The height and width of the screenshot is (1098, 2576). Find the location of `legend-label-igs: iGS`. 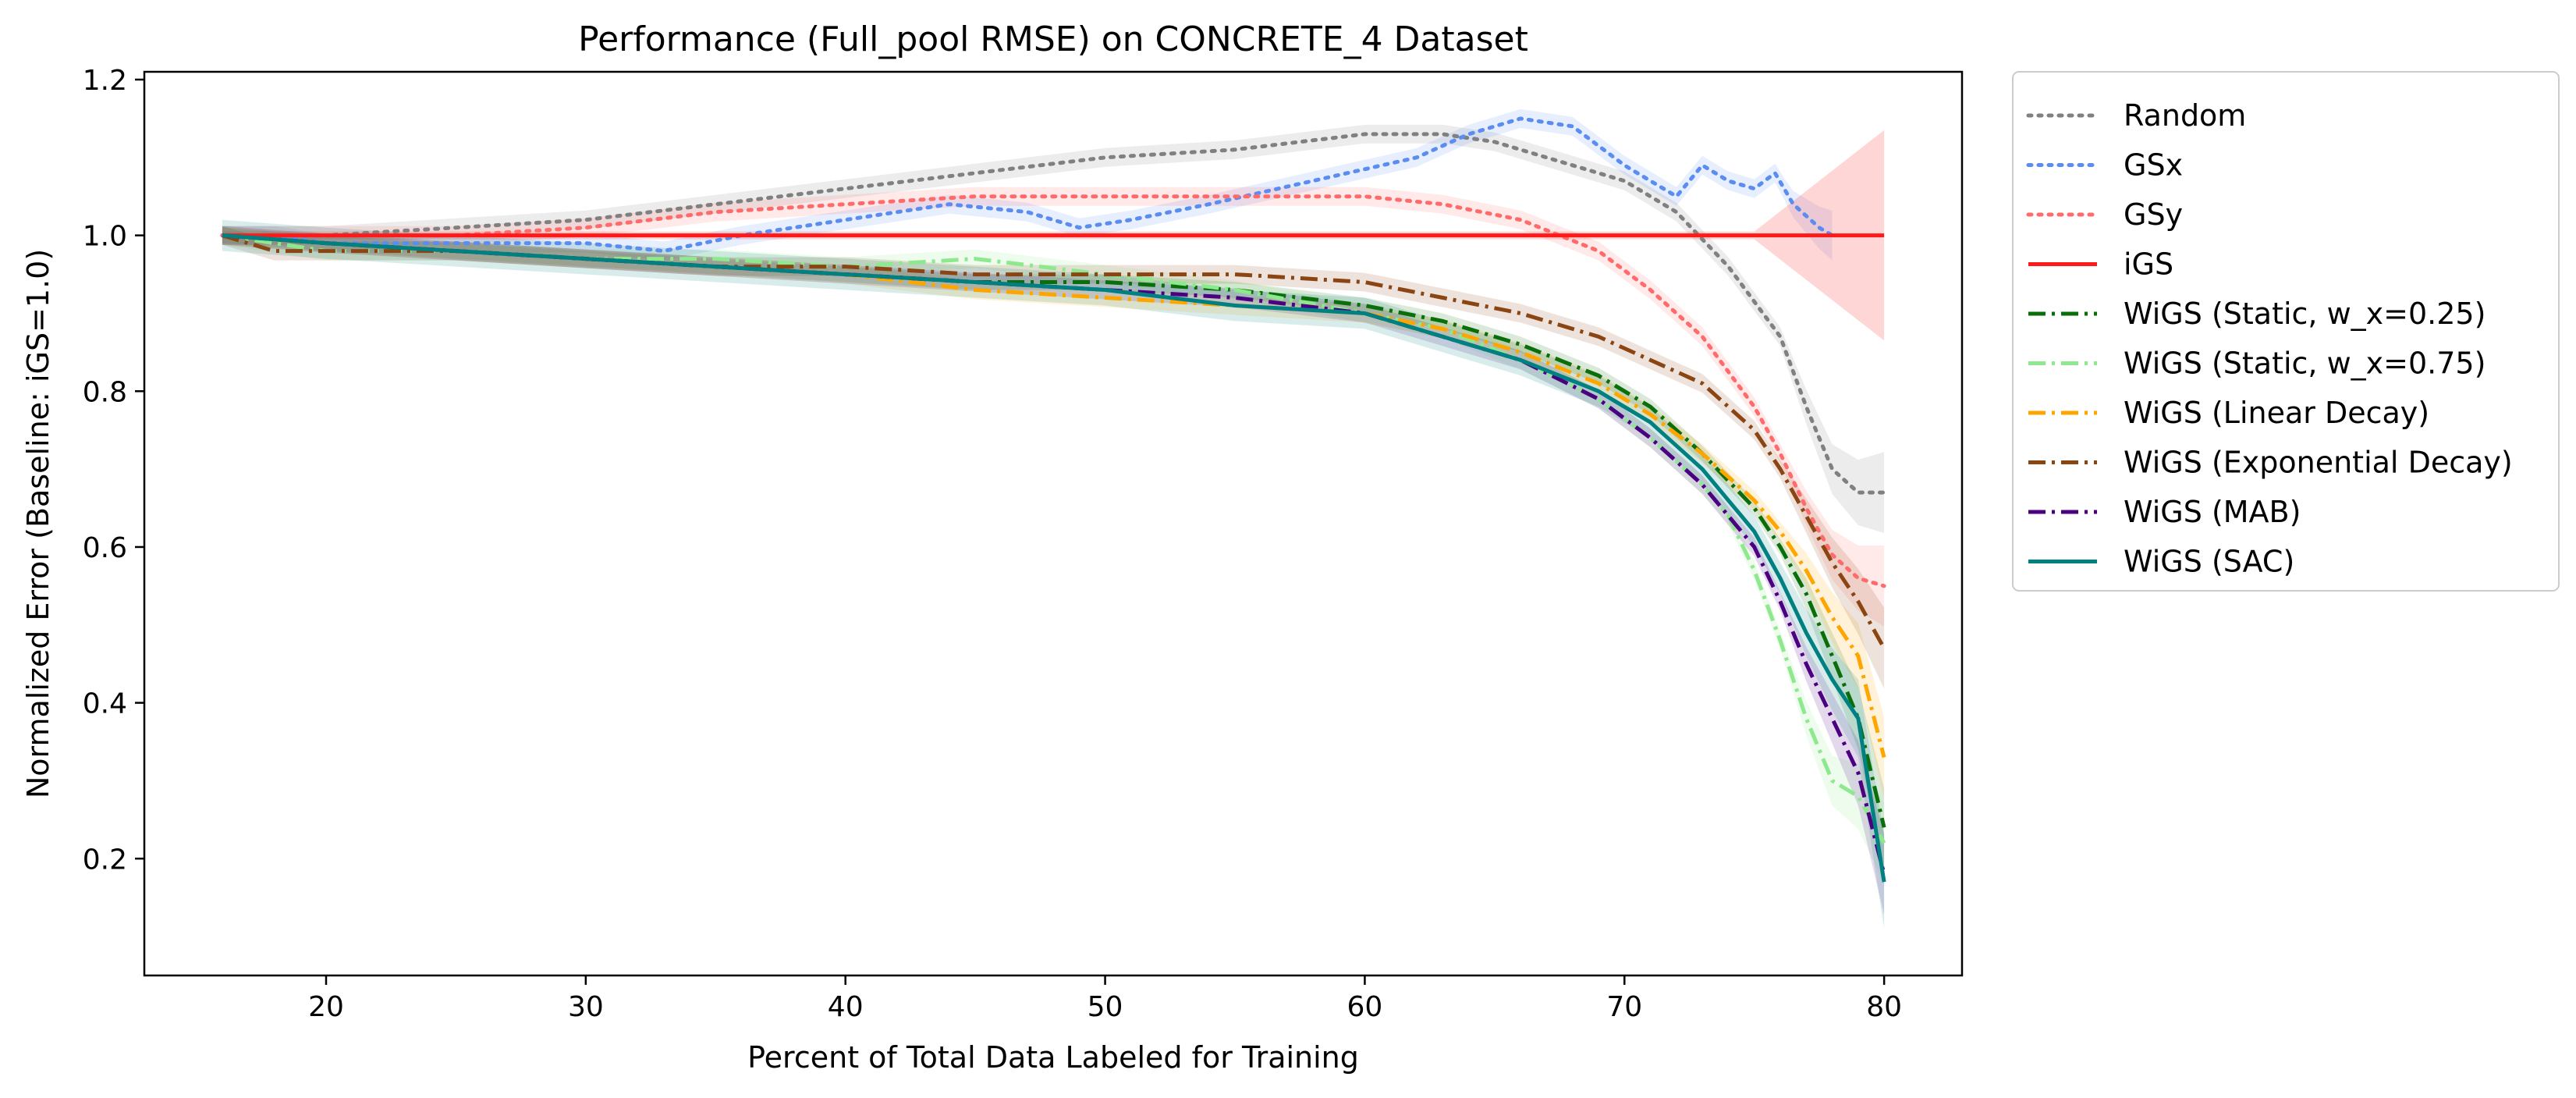

legend-label-igs: iGS is located at coordinates (2148, 264).